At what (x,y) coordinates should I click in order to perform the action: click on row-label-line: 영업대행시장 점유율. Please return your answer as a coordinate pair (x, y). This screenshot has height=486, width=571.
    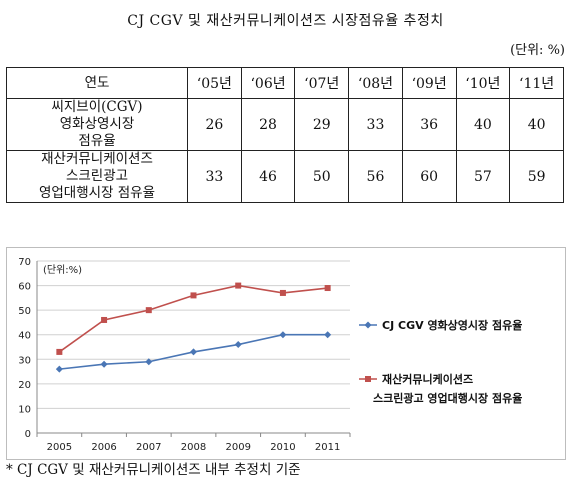
    Looking at the image, I should click on (97, 193).